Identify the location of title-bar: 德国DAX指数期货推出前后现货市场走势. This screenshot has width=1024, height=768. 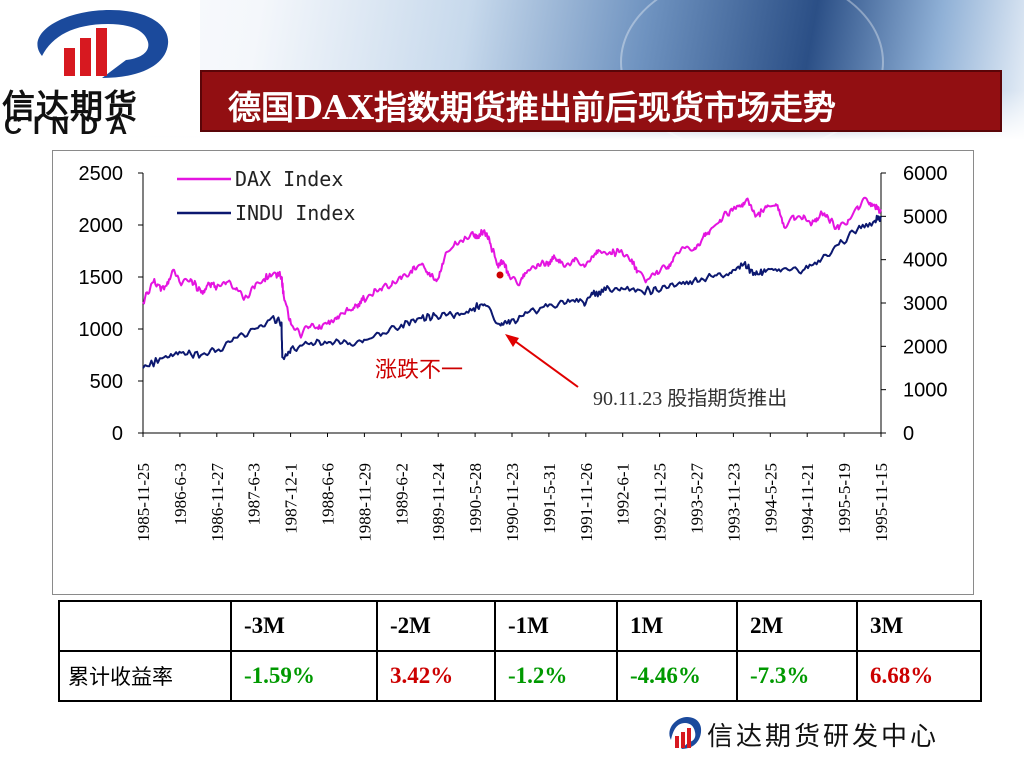
(601, 101).